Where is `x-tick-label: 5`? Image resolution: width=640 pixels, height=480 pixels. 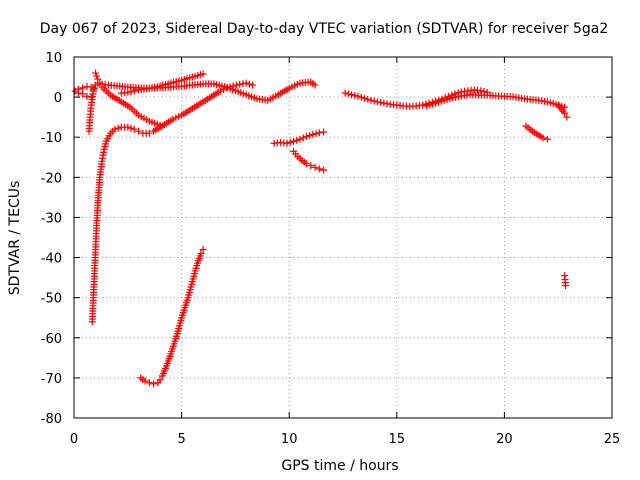 x-tick-label: 5 is located at coordinates (181, 439).